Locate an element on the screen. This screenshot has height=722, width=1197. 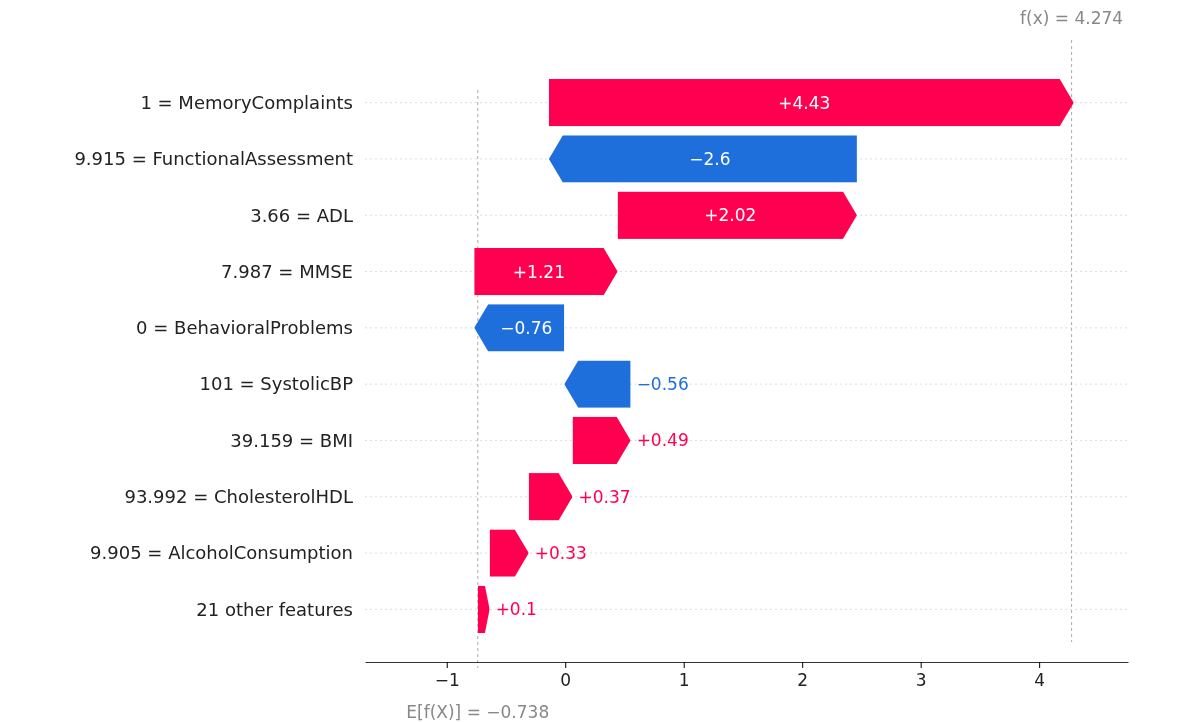
y-tick-label: 101 = SystolicBP is located at coordinates (276, 384).